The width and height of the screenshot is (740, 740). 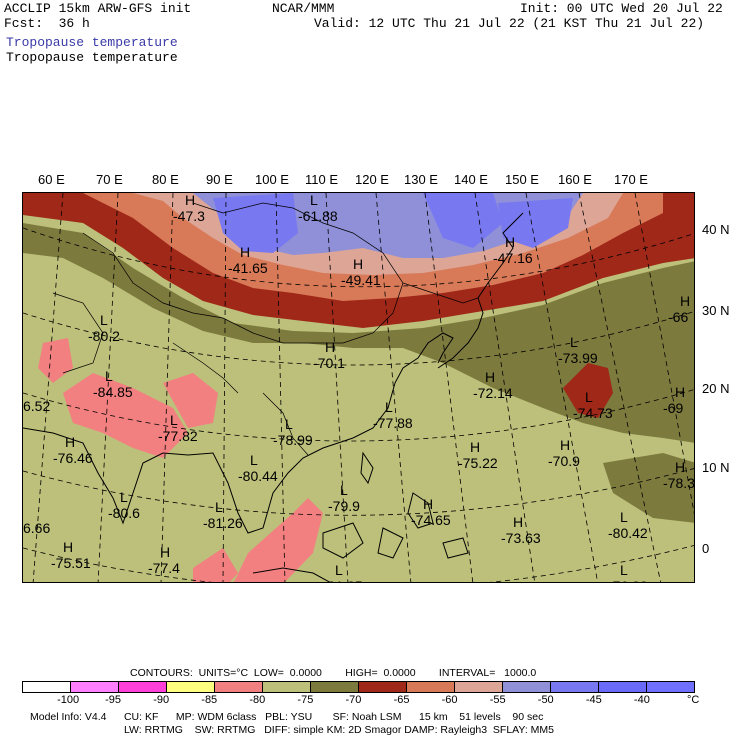 I want to click on field-title-shaded: Tropopause temperature, so click(x=92, y=42).